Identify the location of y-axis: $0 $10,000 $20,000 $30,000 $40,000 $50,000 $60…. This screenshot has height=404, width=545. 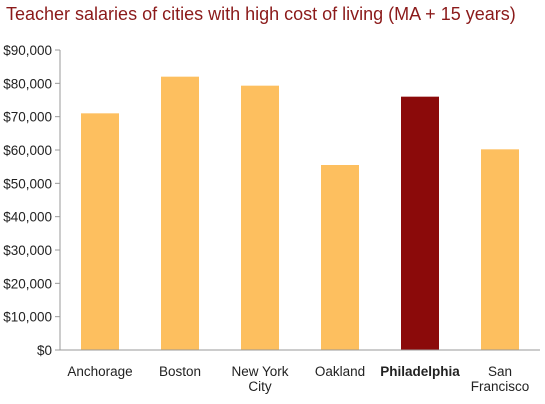
(32, 200).